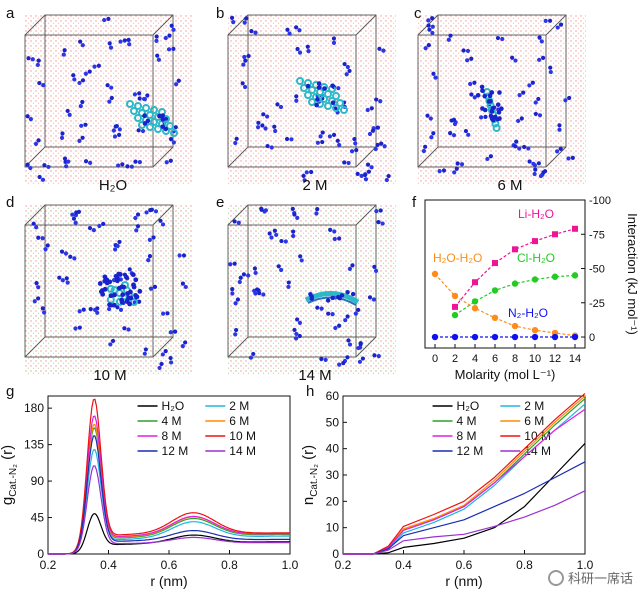 The height and width of the screenshot is (593, 641). I want to click on box-back-face, so click(109, 271).